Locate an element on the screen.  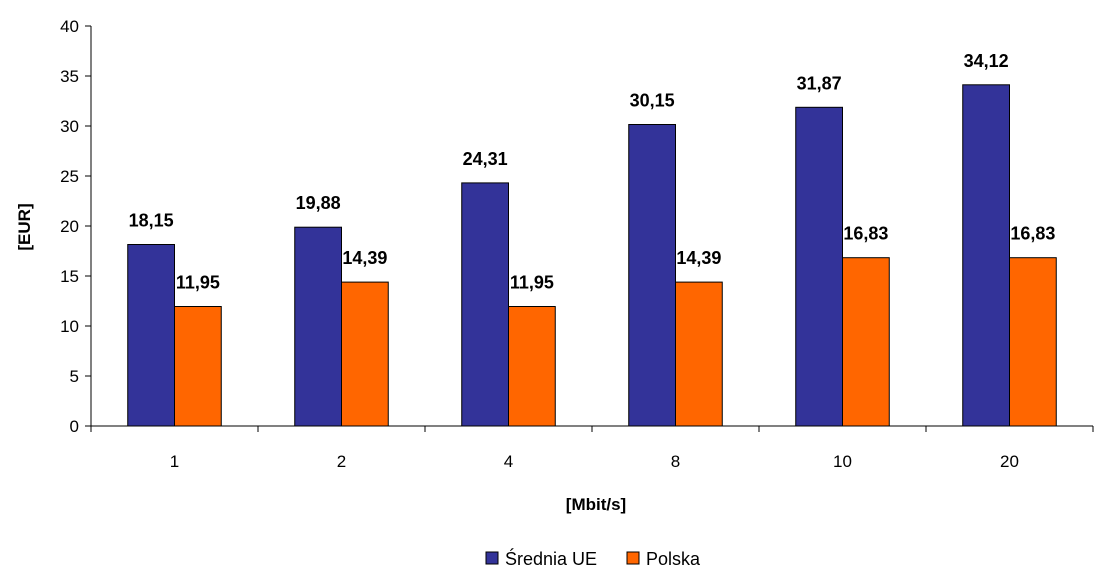
y-tick-label: 15 is located at coordinates (69, 276).